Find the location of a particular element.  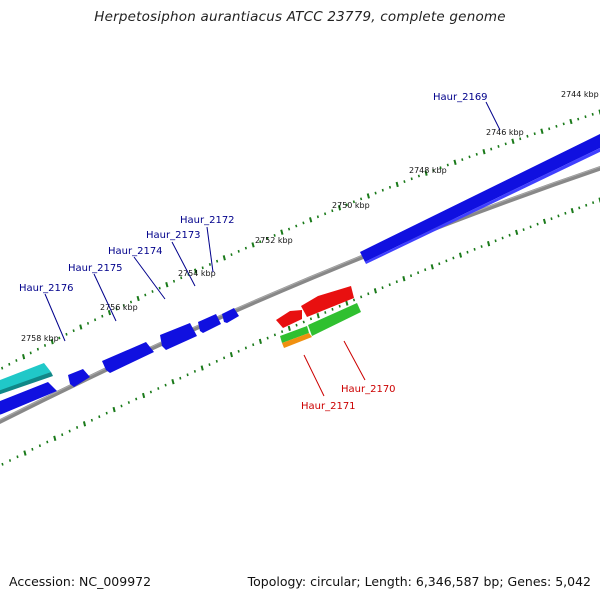

gene-haur-2171-red is located at coordinates (289, 319).